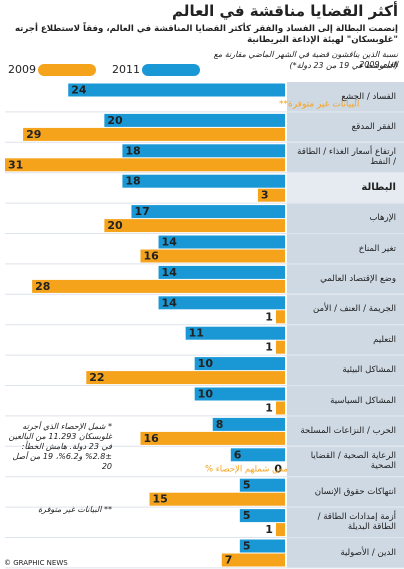  What do you see at coordinates (246, 469) in the screenshot?
I see `unit-label: ممن شملهم الإحصاء %` at bounding box center [246, 469].